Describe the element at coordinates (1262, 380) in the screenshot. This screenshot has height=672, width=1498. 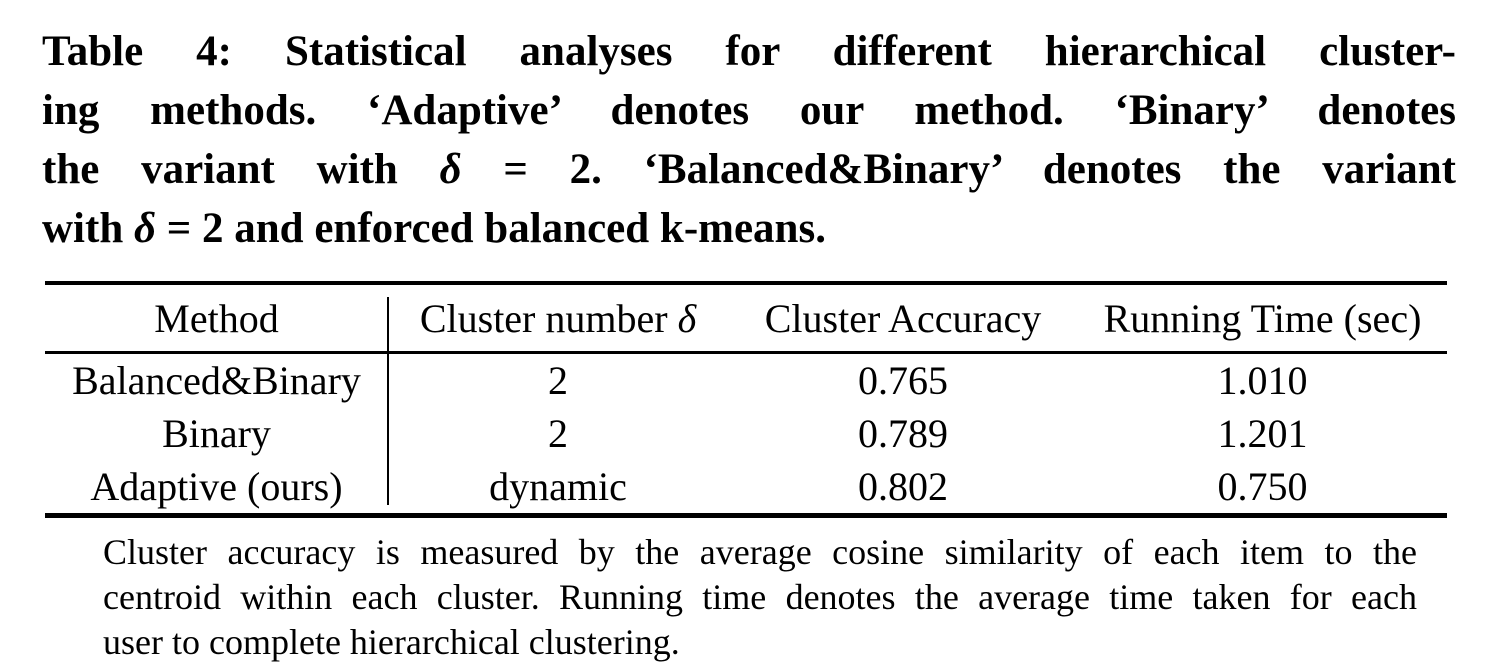
I see `cell-running-time: 1.010` at that location.